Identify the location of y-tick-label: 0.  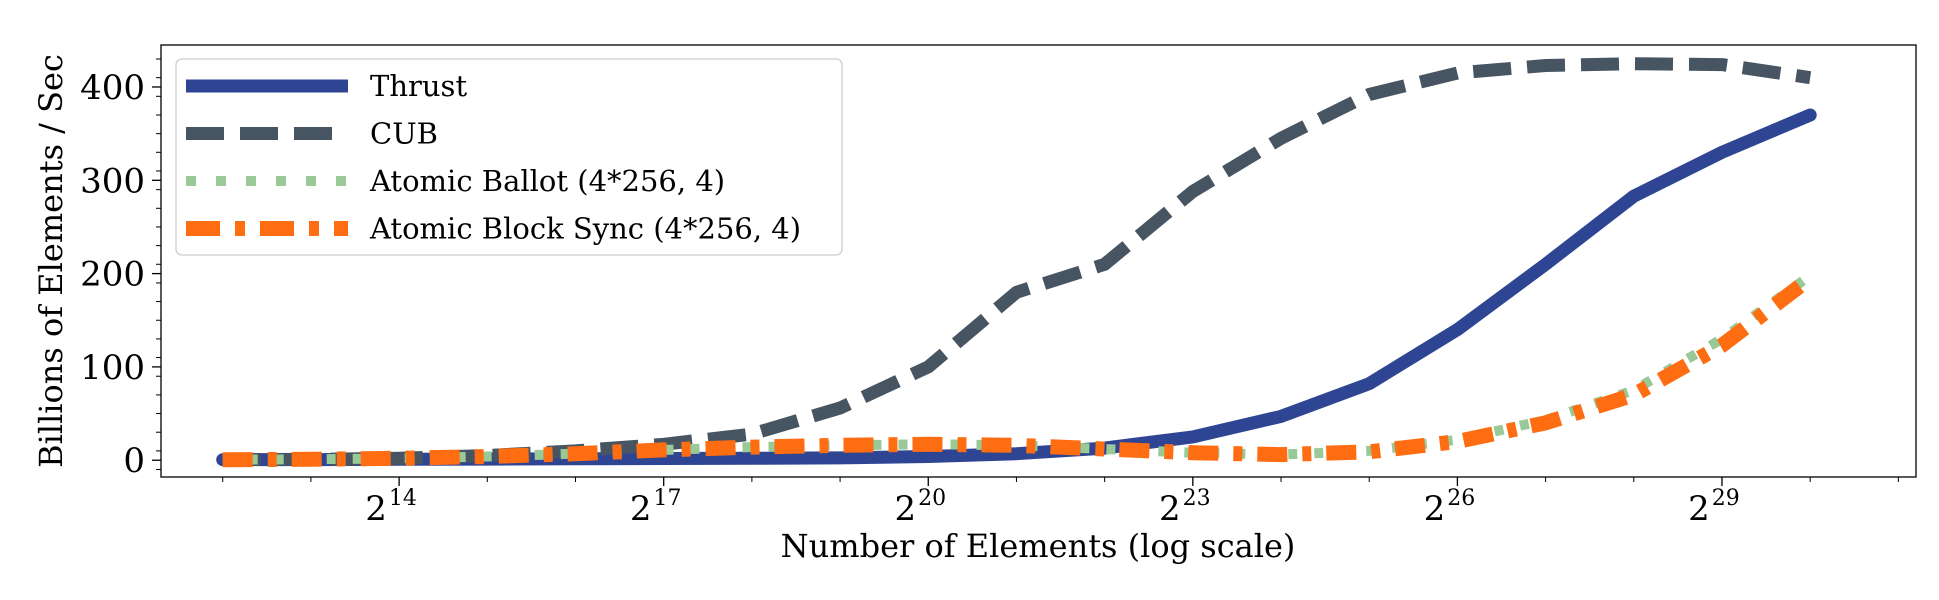
(134, 461).